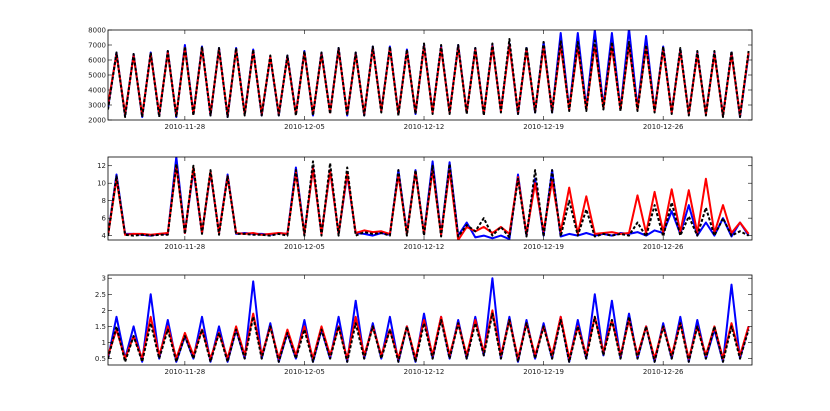 The image size is (830, 411). Describe the element at coordinates (104, 311) in the screenshot. I see `y-tick-label: 2` at that location.